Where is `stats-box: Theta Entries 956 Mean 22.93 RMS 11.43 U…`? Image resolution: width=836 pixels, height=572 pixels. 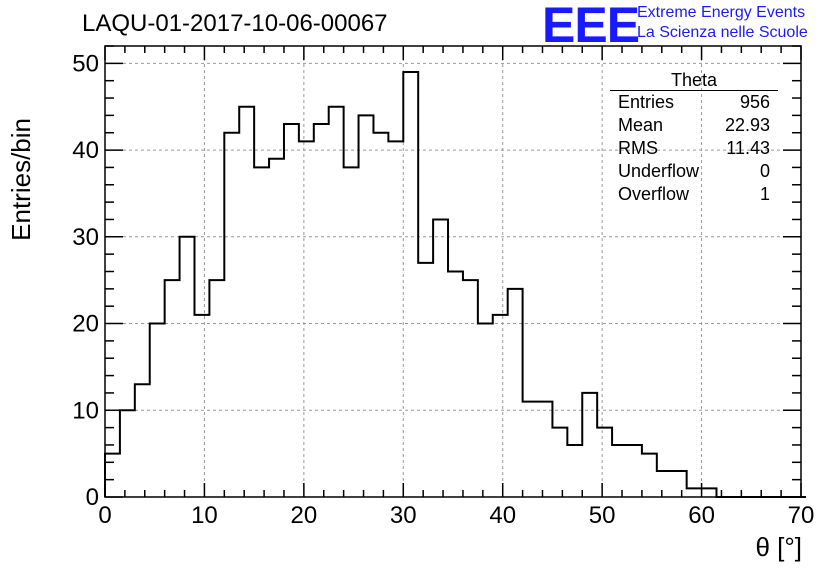 stats-box: Theta Entries 956 Mean 22.93 RMS 11.43 U… is located at coordinates (694, 138).